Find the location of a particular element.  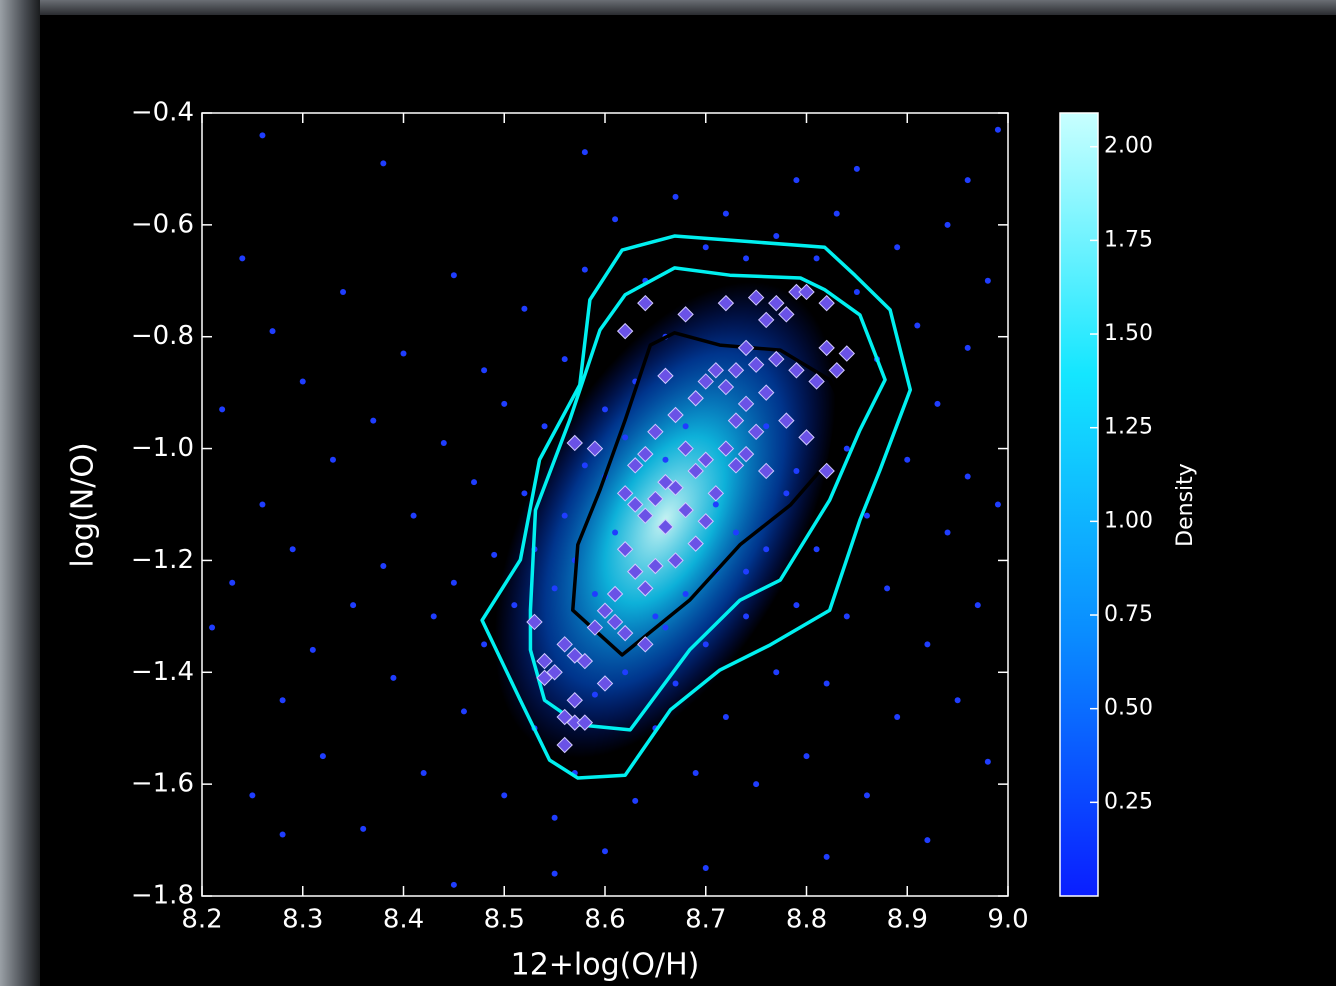

x-tick-label: 8.5 is located at coordinates (504, 920).